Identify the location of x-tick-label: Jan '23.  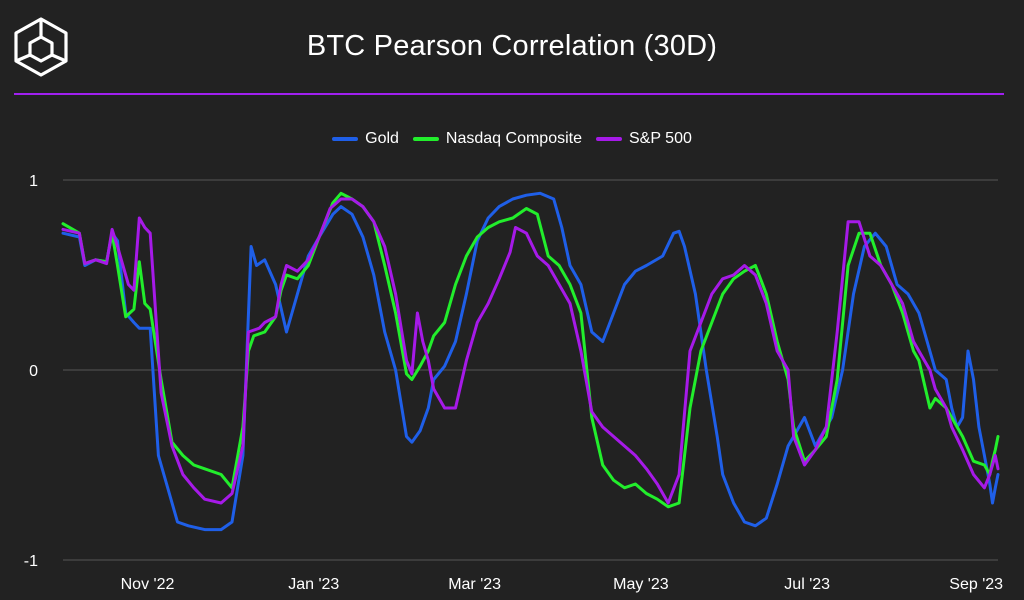
(313, 584).